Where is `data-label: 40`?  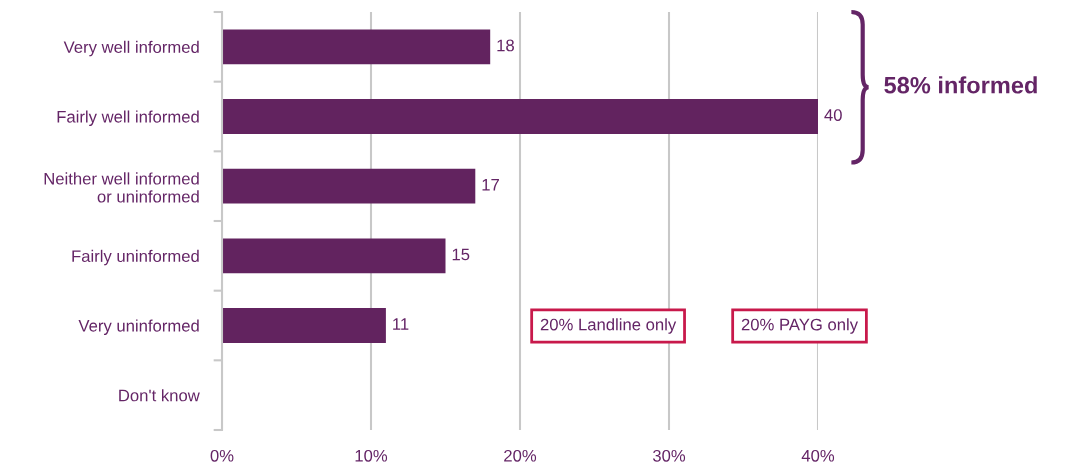 data-label: 40 is located at coordinates (833, 115).